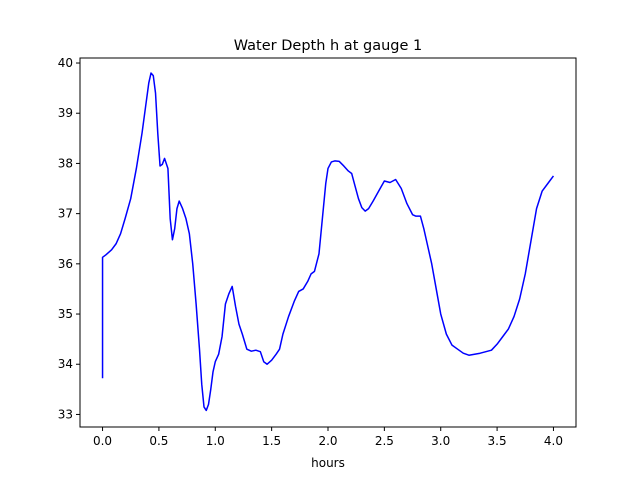 The height and width of the screenshot is (480, 640). Describe the element at coordinates (65, 163) in the screenshot. I see `y-tick-label: 38` at that location.